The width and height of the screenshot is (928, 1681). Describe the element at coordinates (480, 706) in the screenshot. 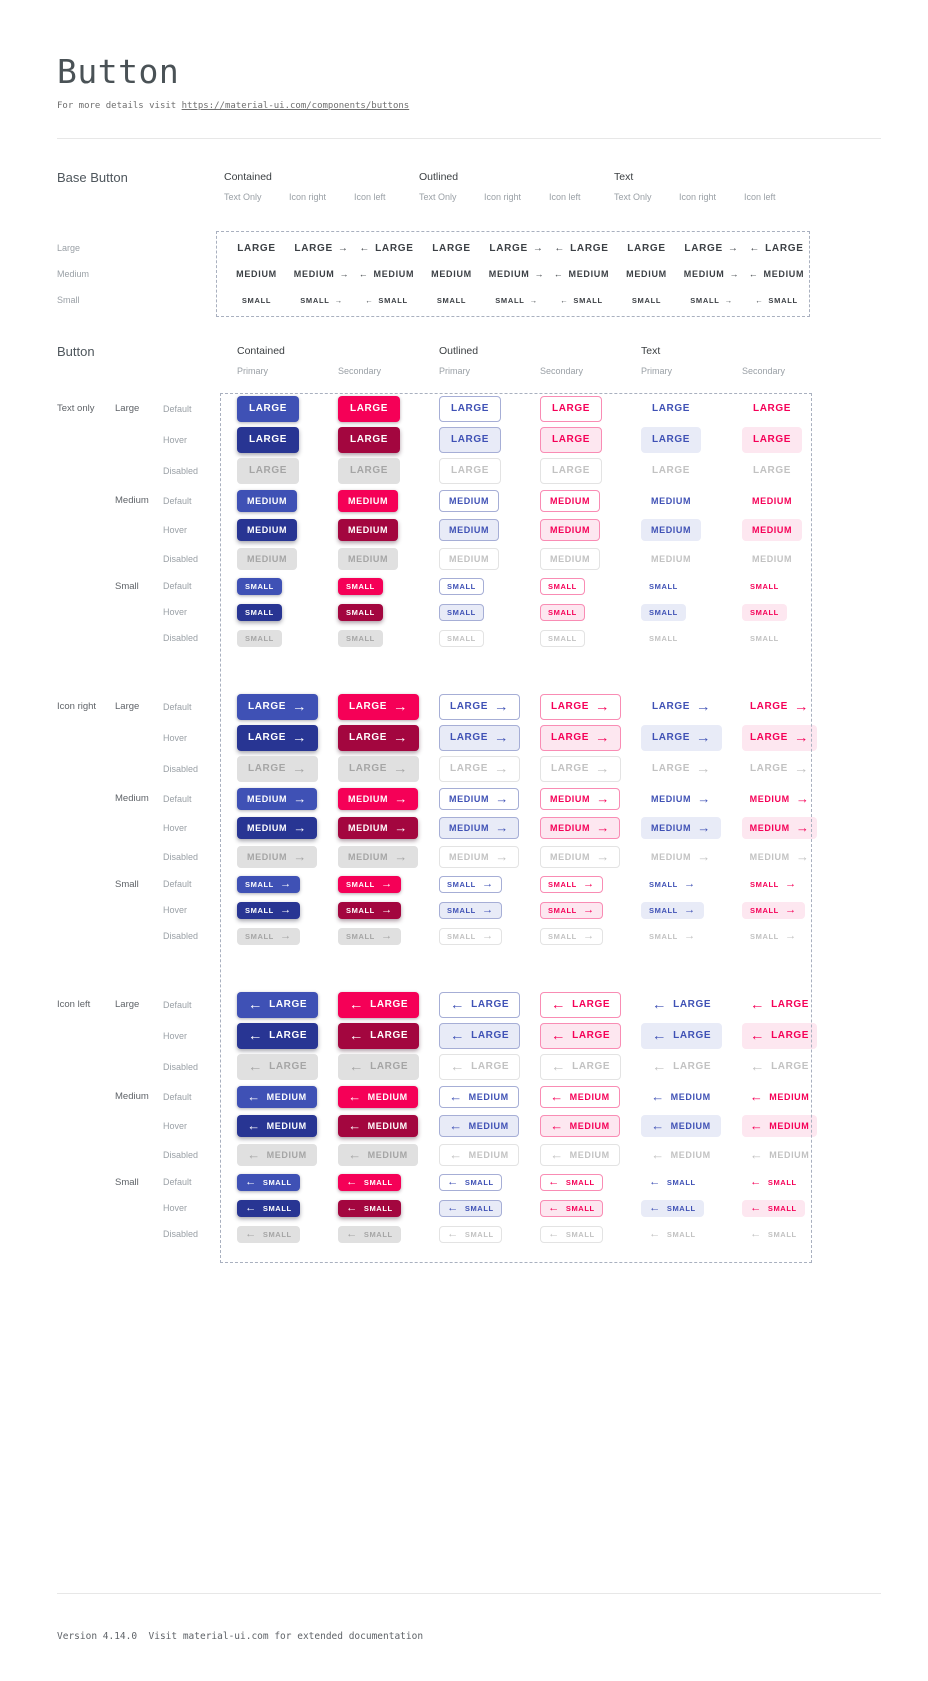

I see `button-outlined-primary-icon-right-large-default: LARGE →` at that location.